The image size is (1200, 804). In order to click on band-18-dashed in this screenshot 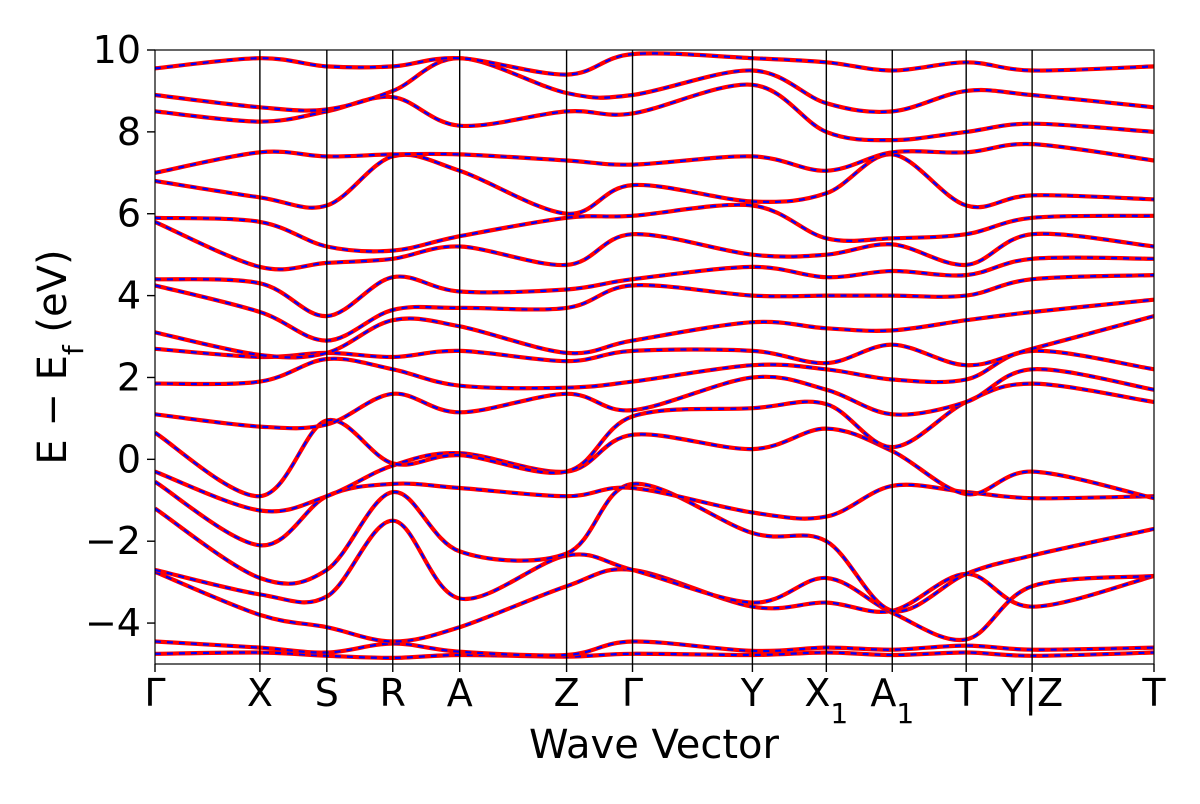, I will do `click(654, 158)`.